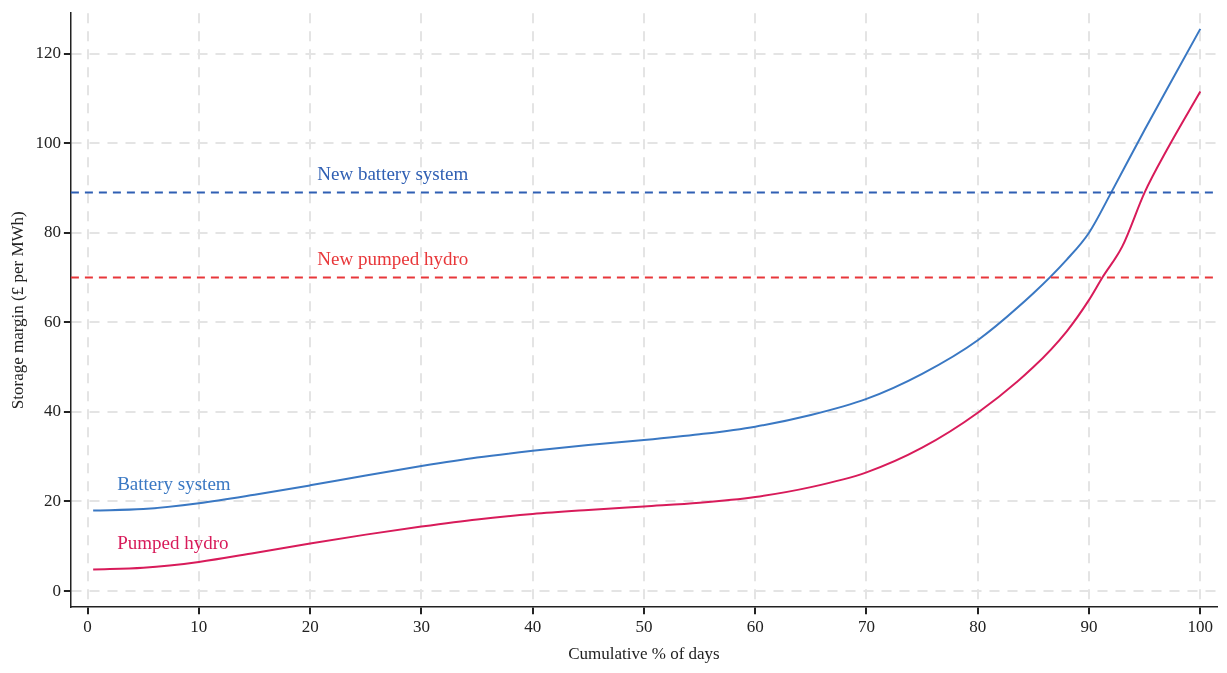 This screenshot has width=1227, height=673. Describe the element at coordinates (533, 626) in the screenshot. I see `x-tick-label: 40` at that location.